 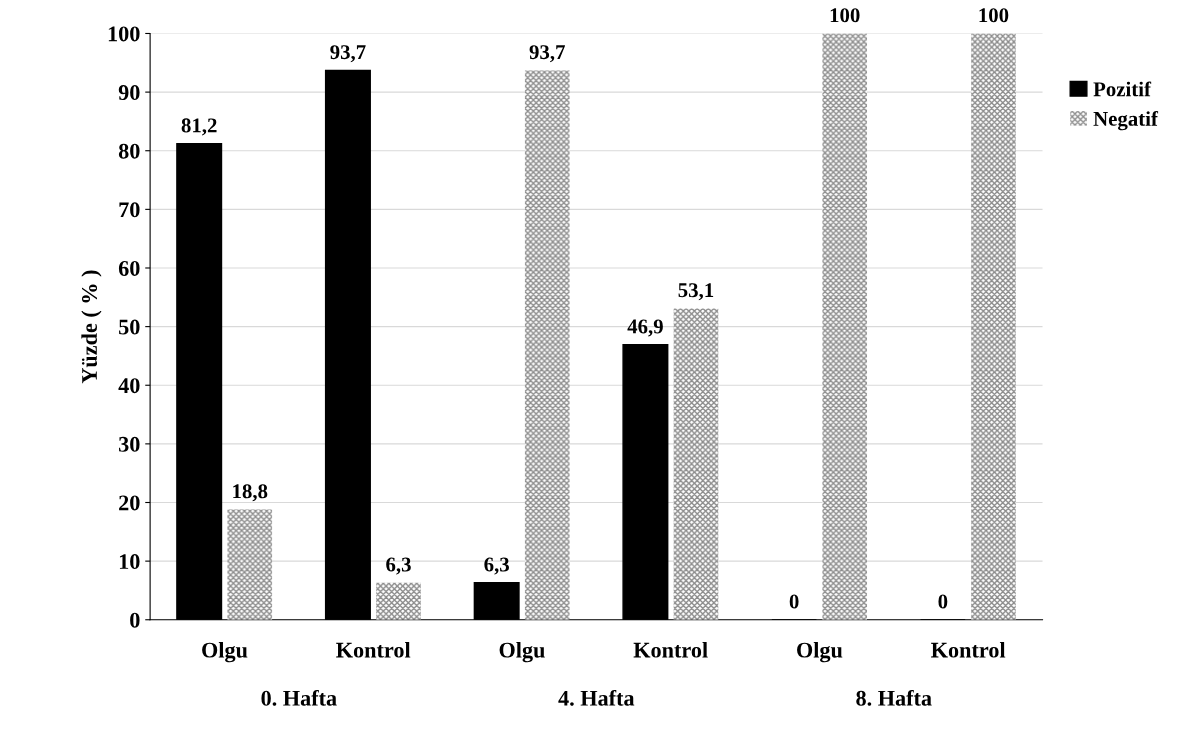 What do you see at coordinates (91, 327) in the screenshot?
I see `y-axis-title: Yüzde ( % )` at bounding box center [91, 327].